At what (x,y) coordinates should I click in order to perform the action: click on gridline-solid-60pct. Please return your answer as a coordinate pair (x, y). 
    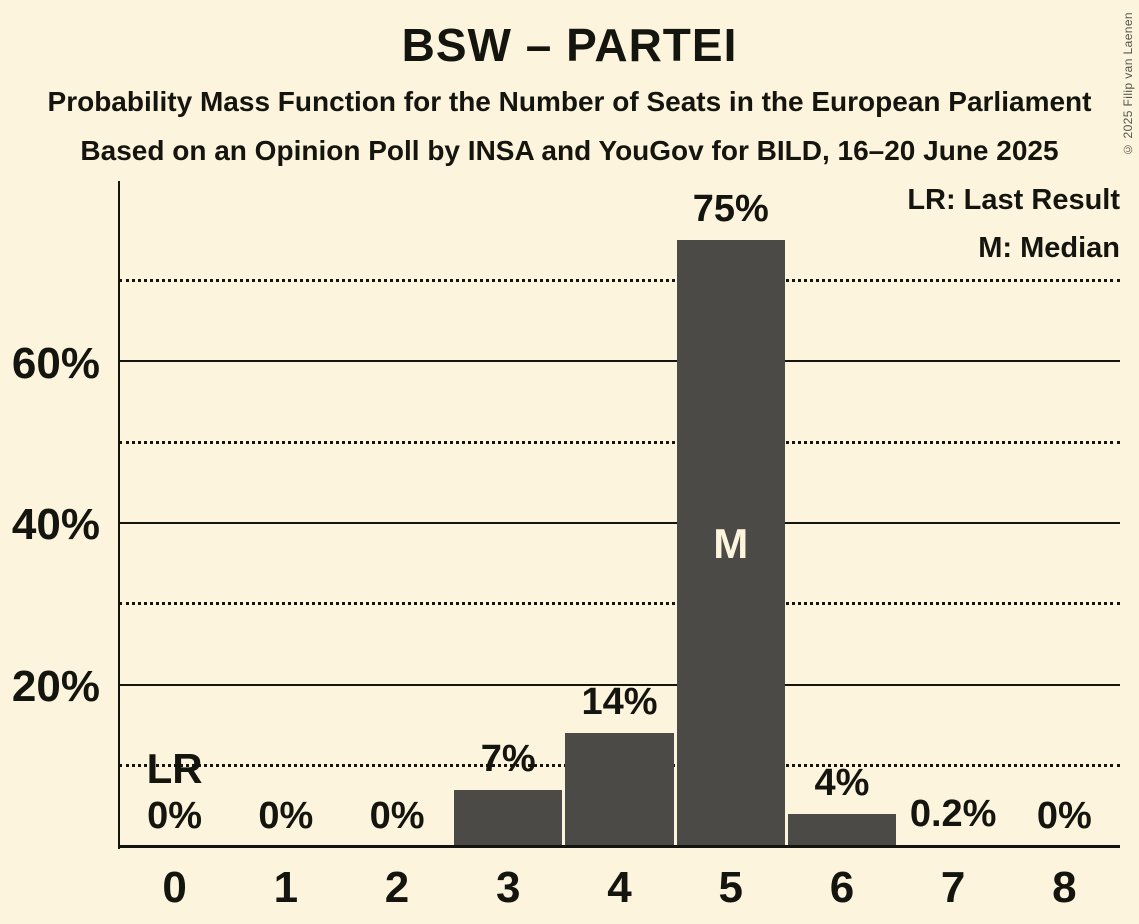
    Looking at the image, I should click on (619, 361).